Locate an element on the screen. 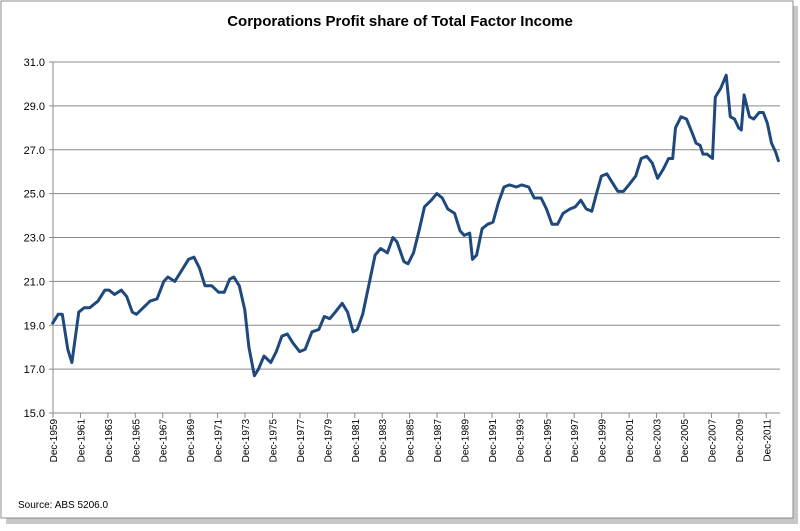  x-tick-label: Dec-1987 is located at coordinates (438, 441).